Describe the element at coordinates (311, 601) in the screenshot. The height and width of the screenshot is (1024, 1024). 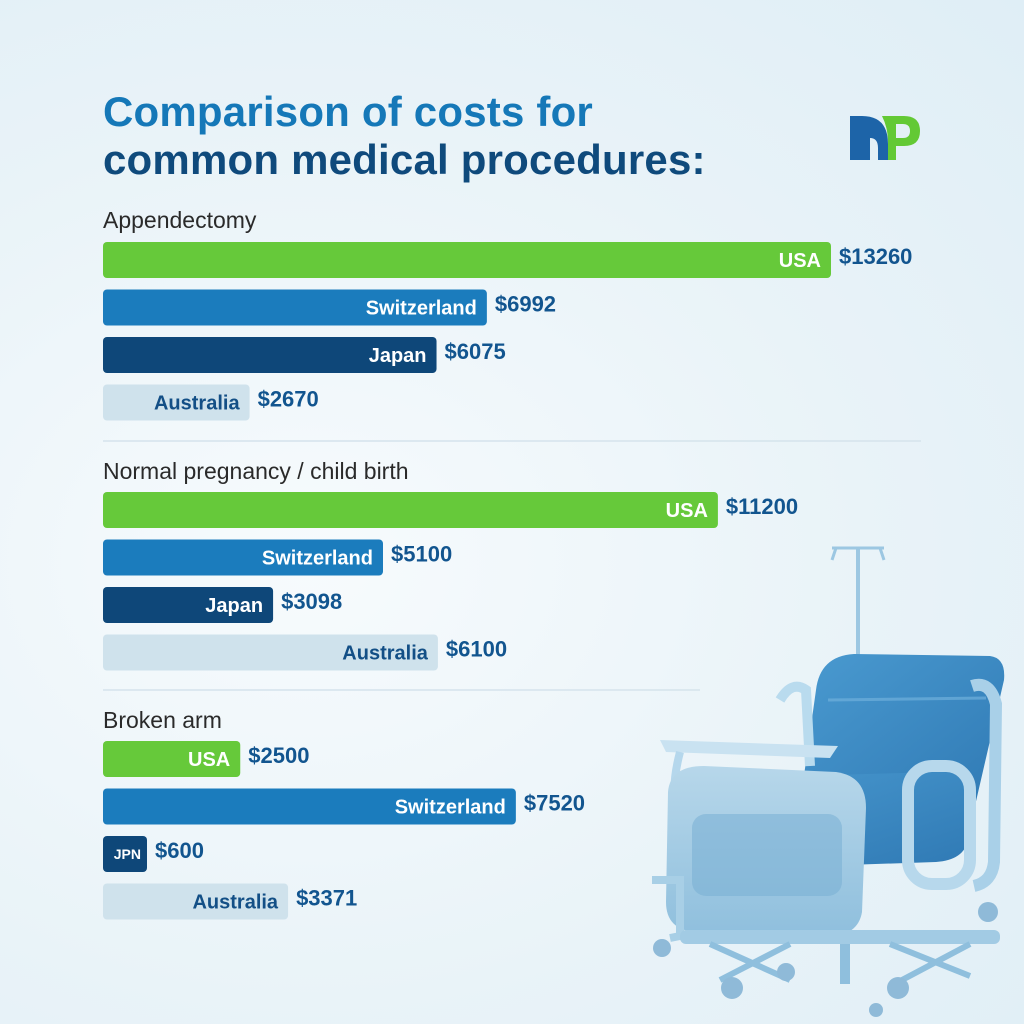
I see `value-label: $3098` at that location.